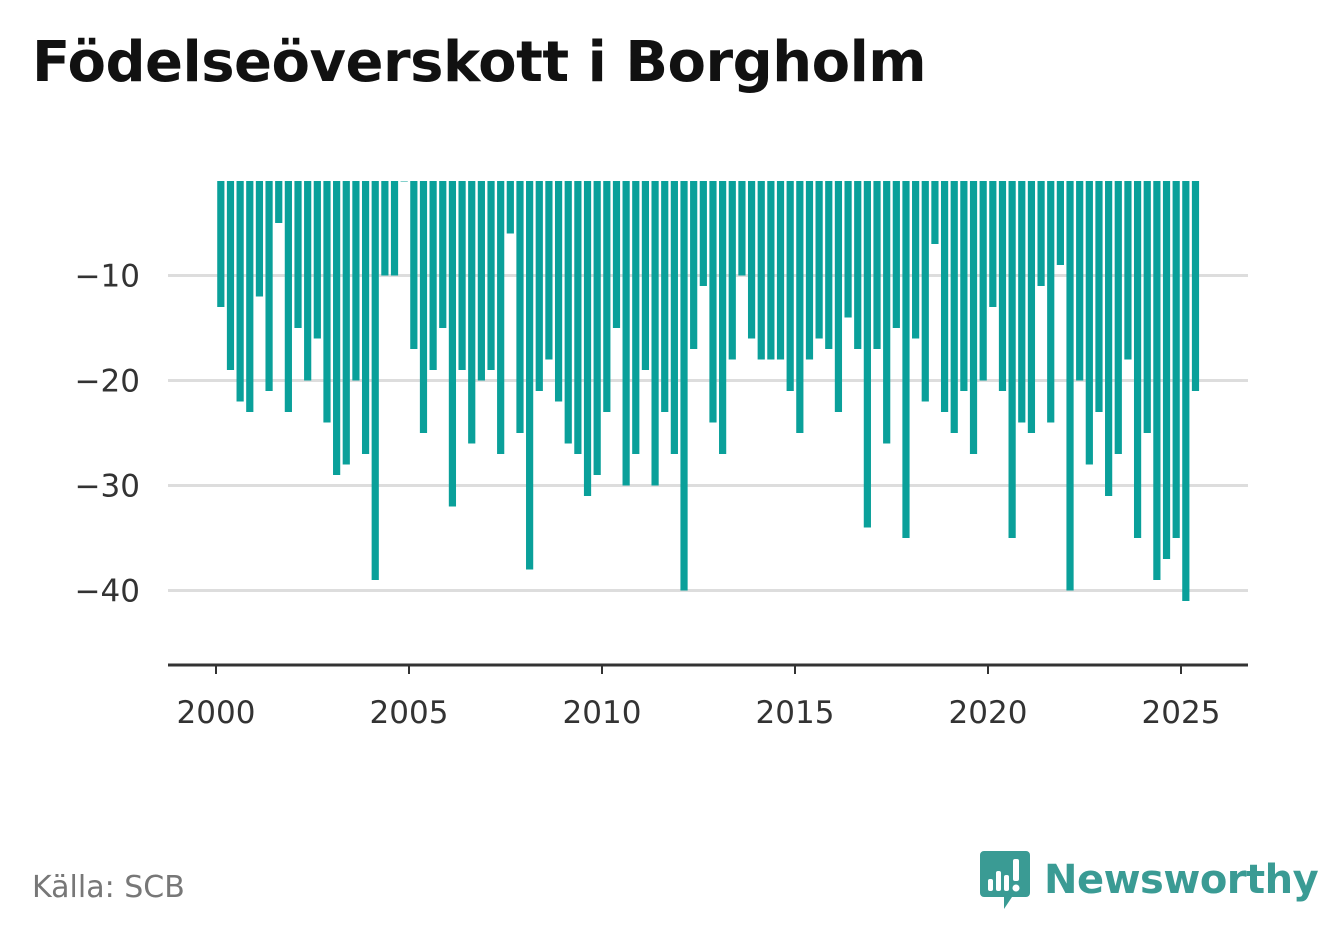 The height and width of the screenshot is (939, 1322). Describe the element at coordinates (107, 592) in the screenshot. I see `y-tick-label: −40` at that location.